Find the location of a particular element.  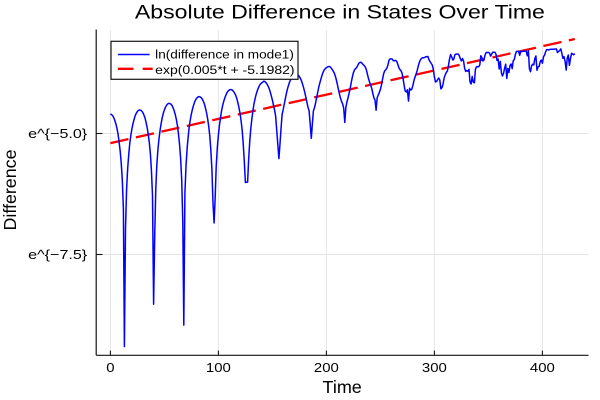

svg-text: e^{−7.5} is located at coordinates (58, 254).